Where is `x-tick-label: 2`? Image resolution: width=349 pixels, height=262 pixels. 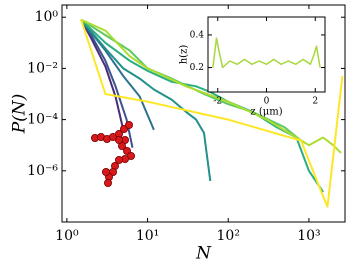 x-tick-label: 2 is located at coordinates (315, 102).